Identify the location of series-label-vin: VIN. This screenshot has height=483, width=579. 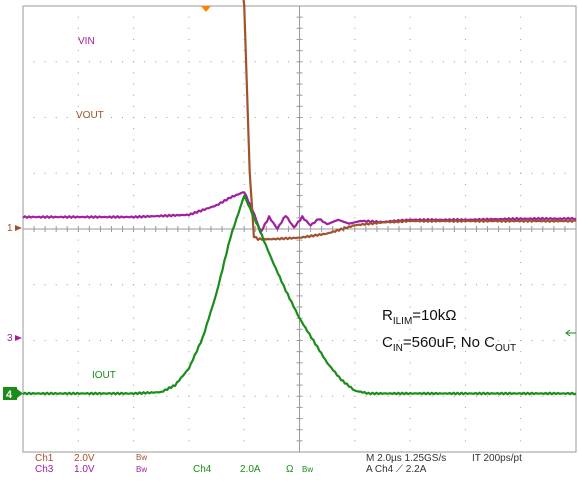
(86, 41).